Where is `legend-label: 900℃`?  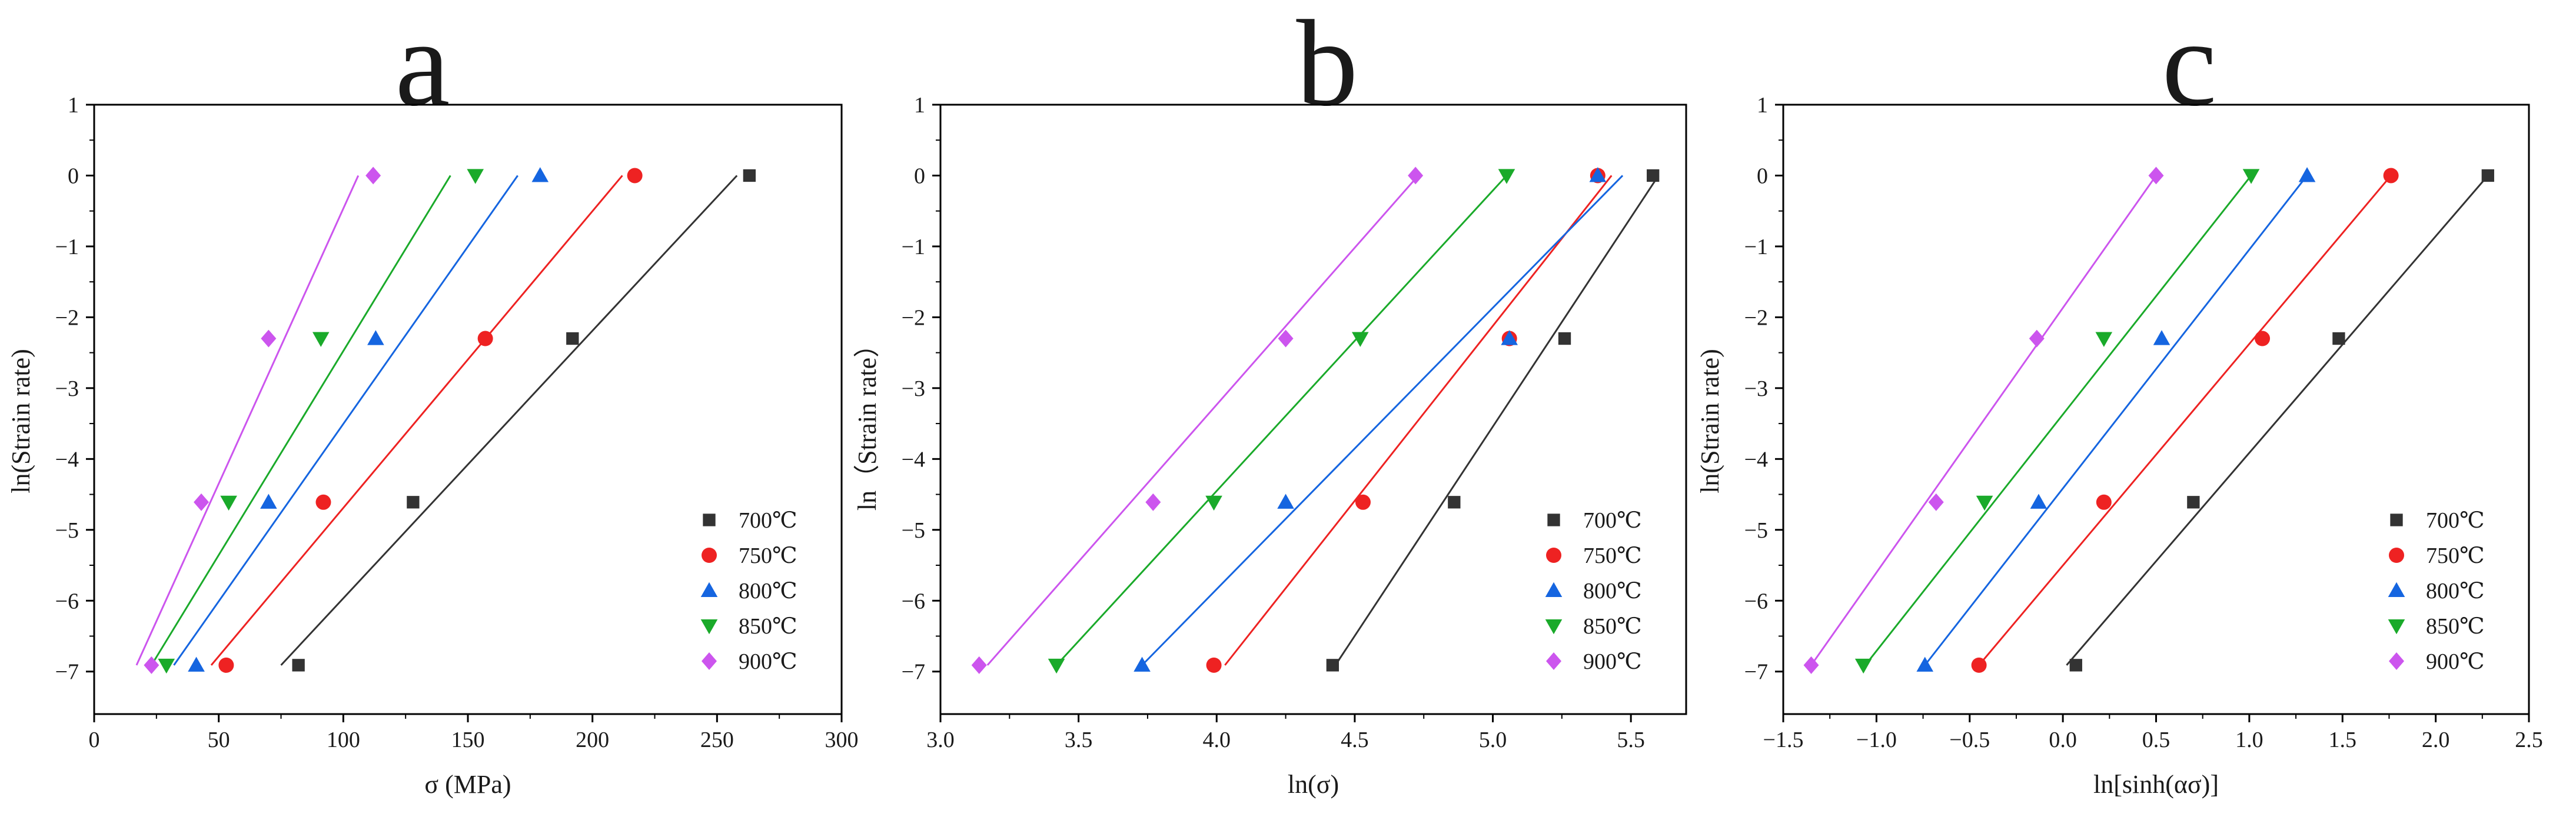 legend-label: 900℃ is located at coordinates (1612, 662).